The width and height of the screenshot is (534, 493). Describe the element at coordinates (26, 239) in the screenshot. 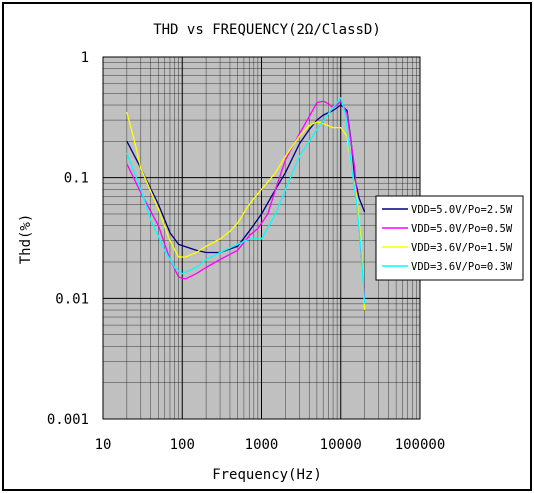

I see `y-axis-label: Thd(%)` at that location.